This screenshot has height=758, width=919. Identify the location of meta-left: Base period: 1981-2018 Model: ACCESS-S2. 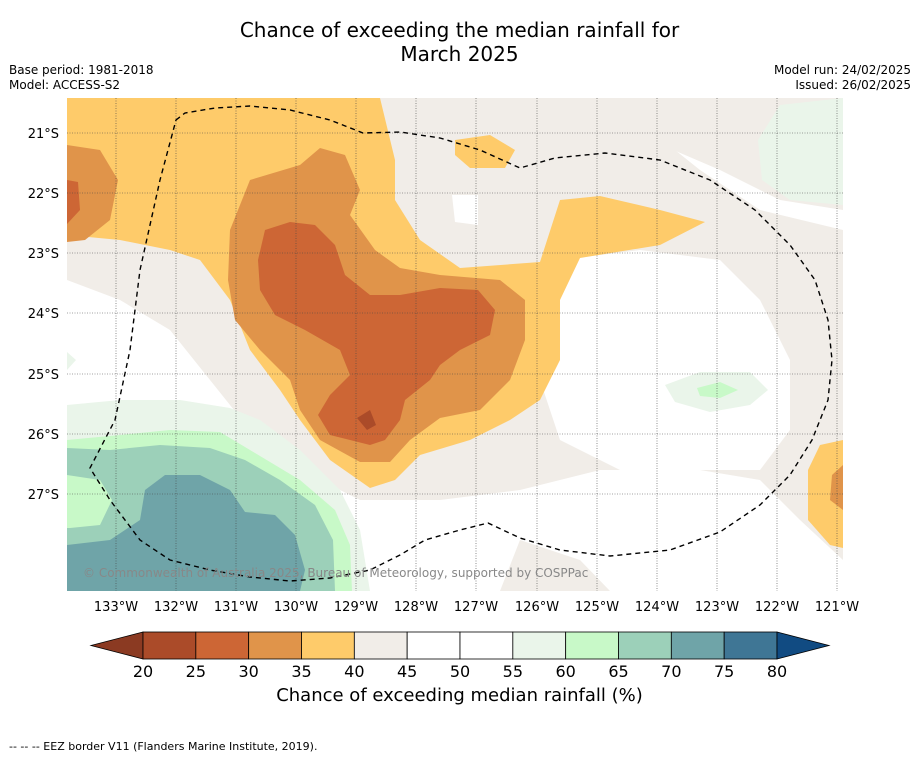
(81, 78).